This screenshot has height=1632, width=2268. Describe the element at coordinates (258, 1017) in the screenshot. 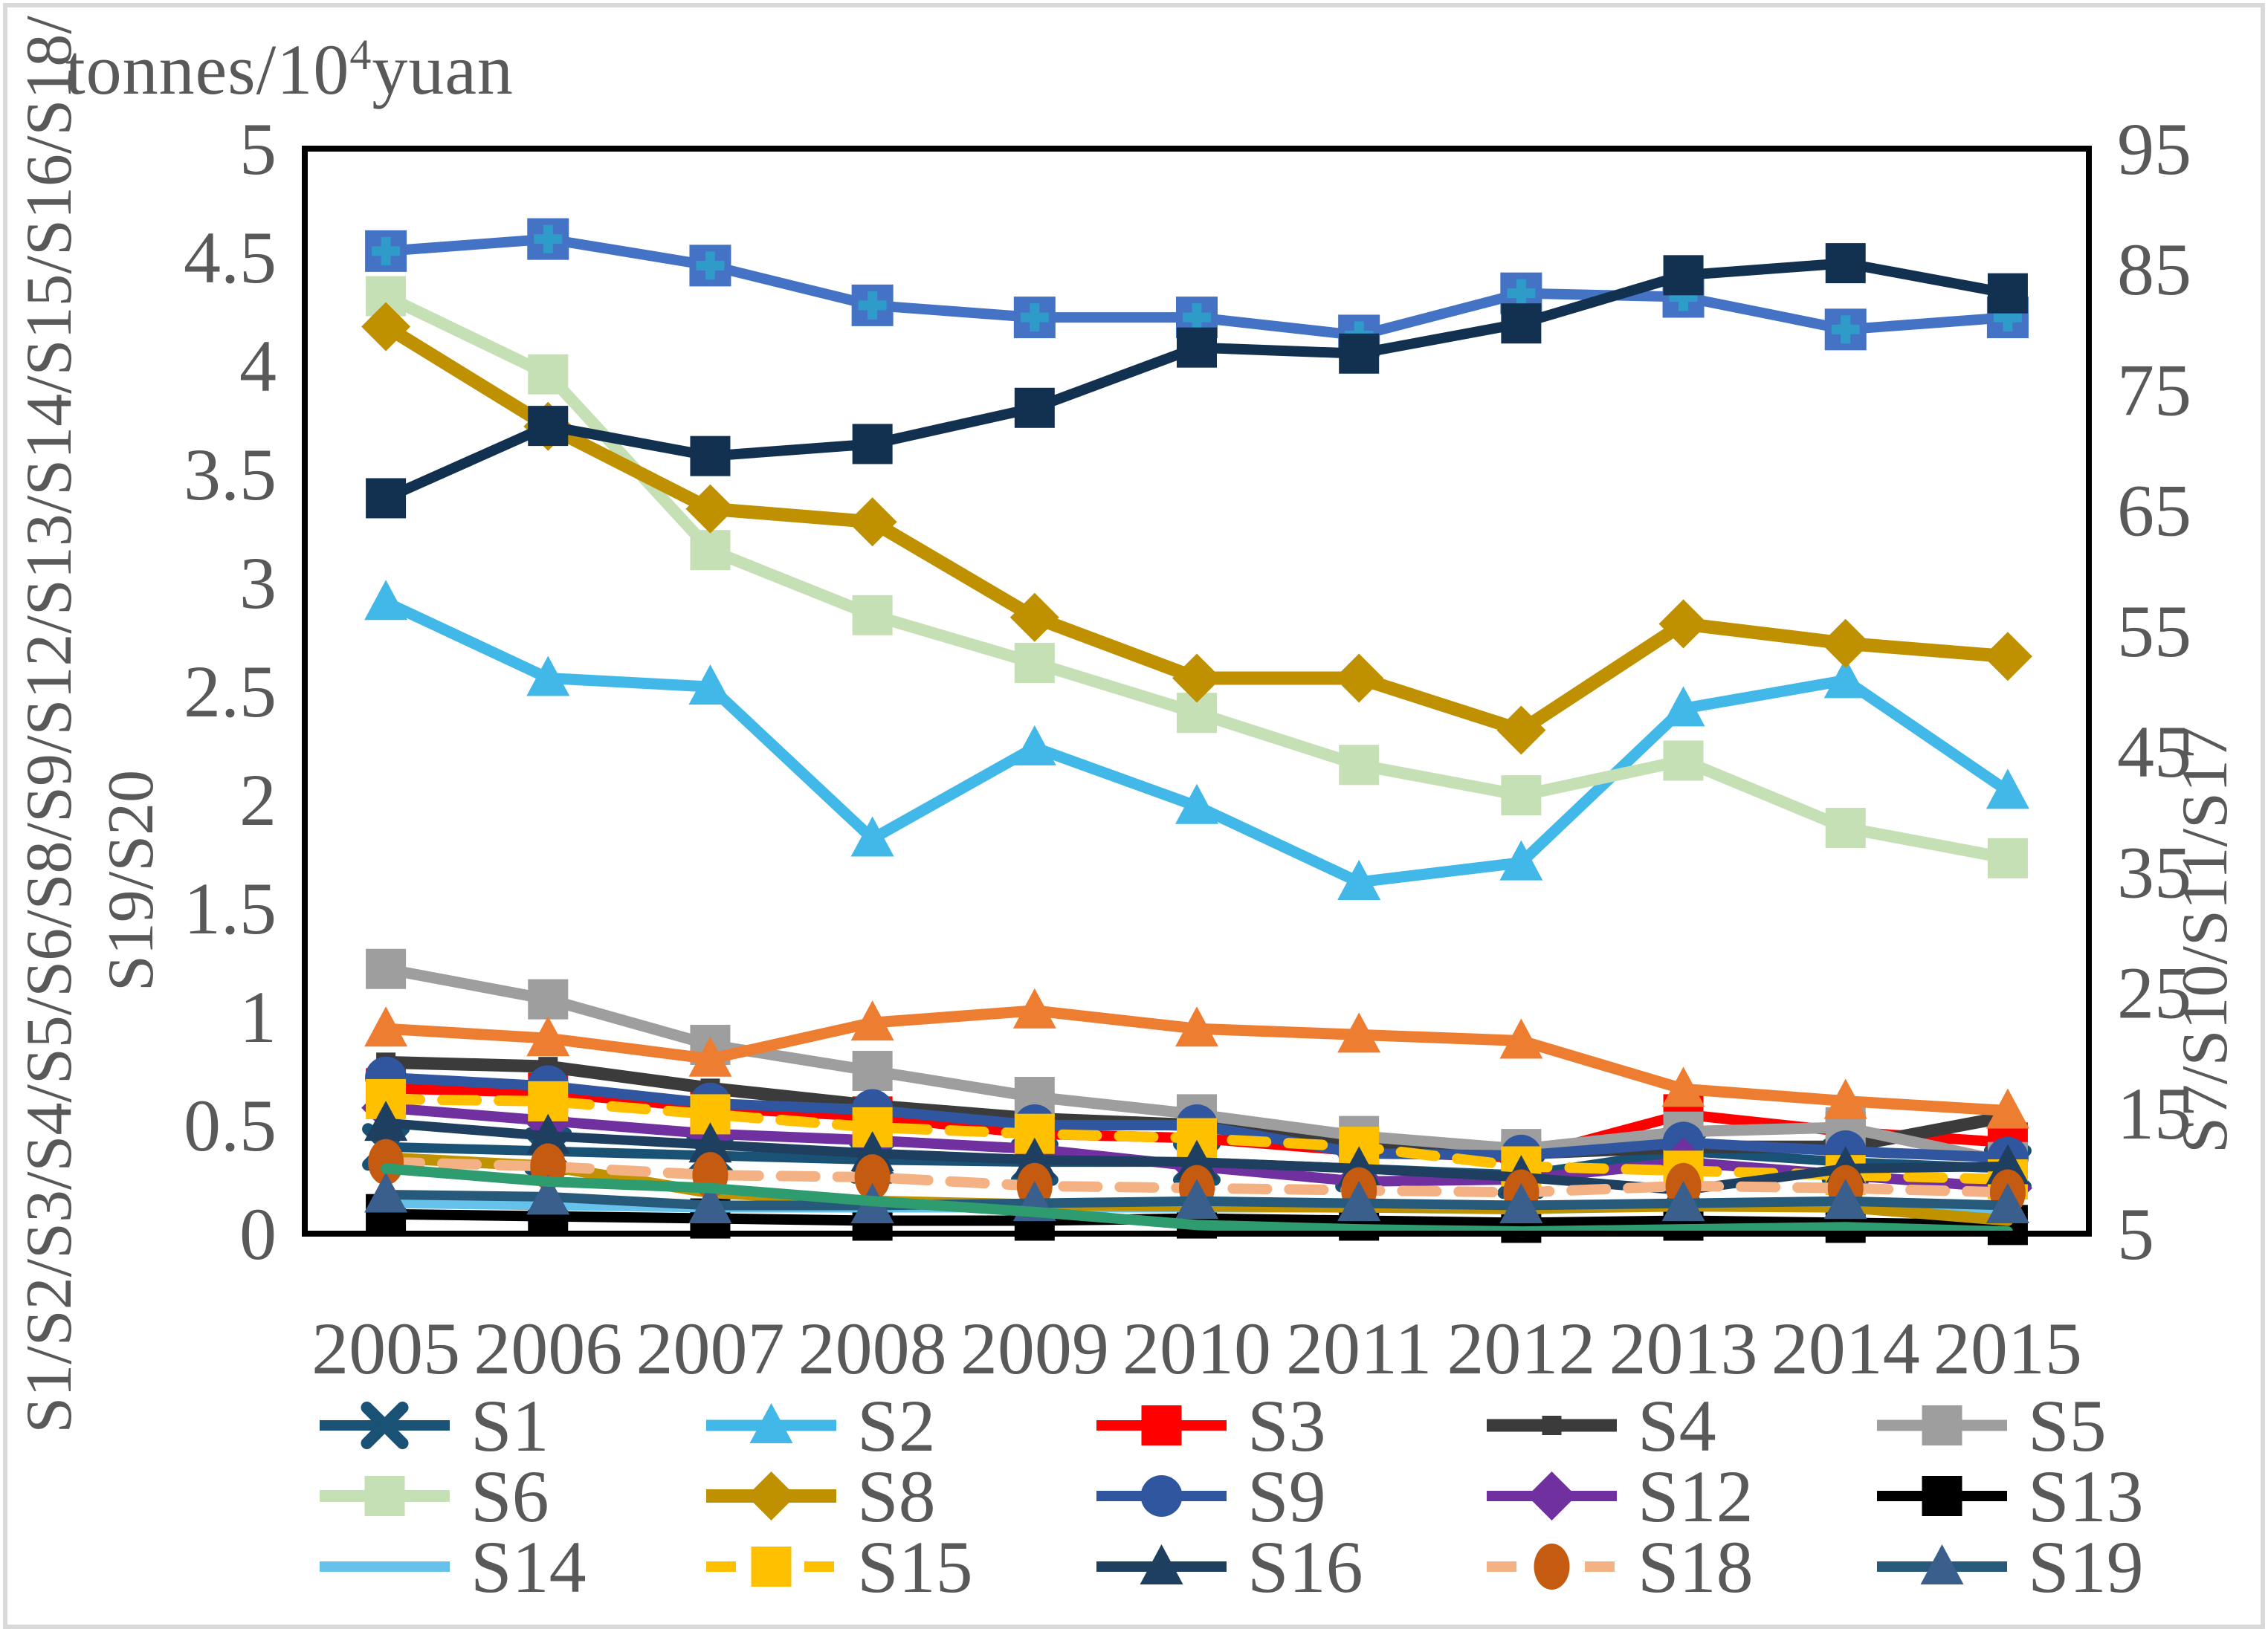

I see `left-axis-tick-label: 1` at that location.